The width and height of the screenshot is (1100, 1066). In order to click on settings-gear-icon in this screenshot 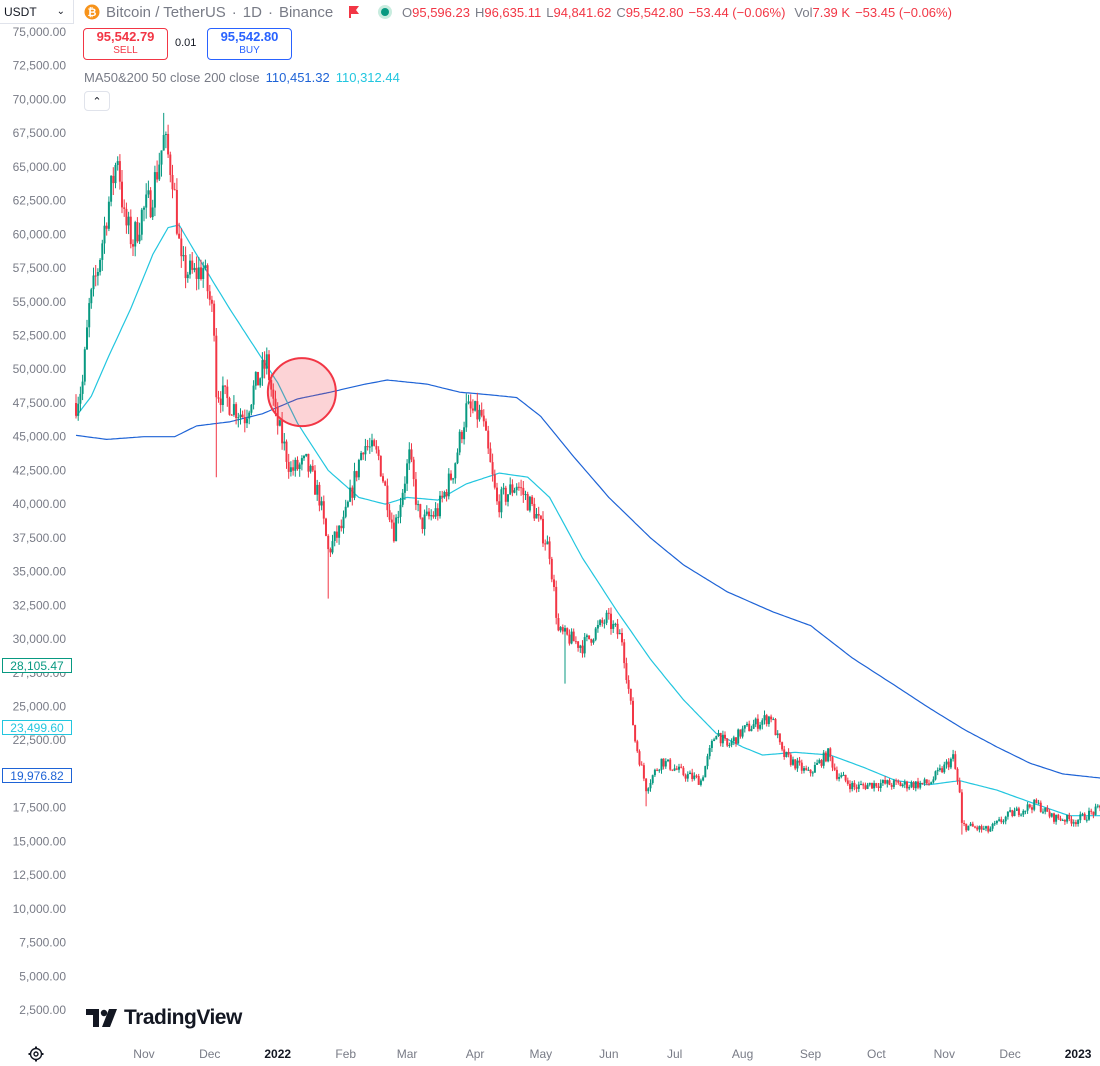, I will do `click(36, 1054)`.